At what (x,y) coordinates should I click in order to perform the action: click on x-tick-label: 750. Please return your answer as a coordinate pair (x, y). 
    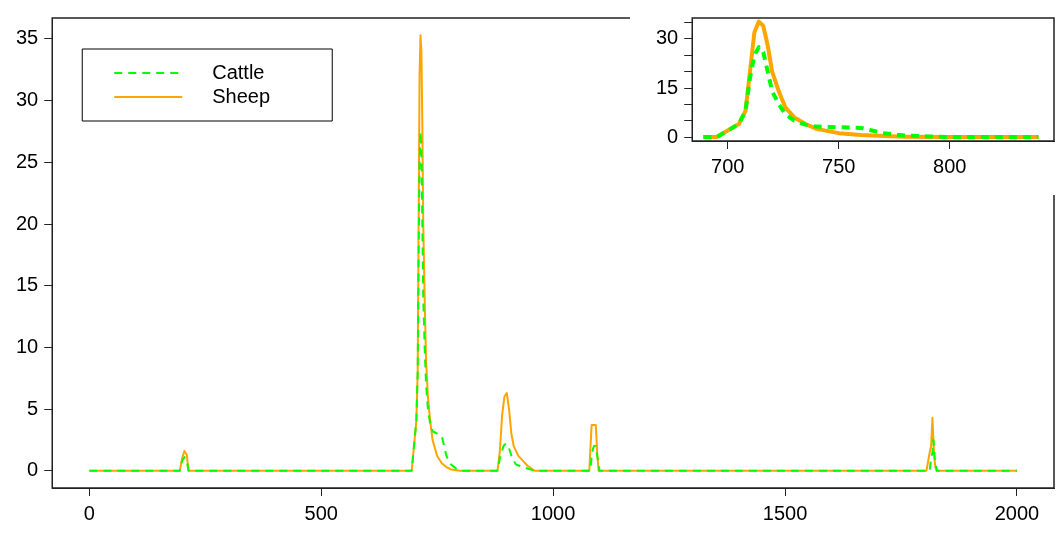
    Looking at the image, I should click on (839, 165).